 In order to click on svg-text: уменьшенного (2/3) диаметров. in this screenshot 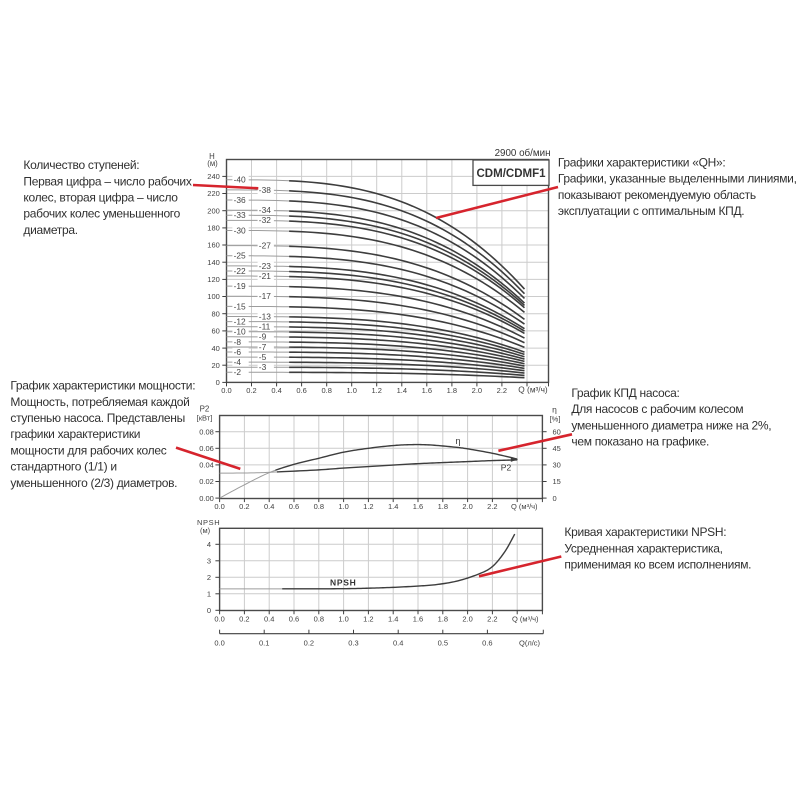, I will do `click(93, 483)`.